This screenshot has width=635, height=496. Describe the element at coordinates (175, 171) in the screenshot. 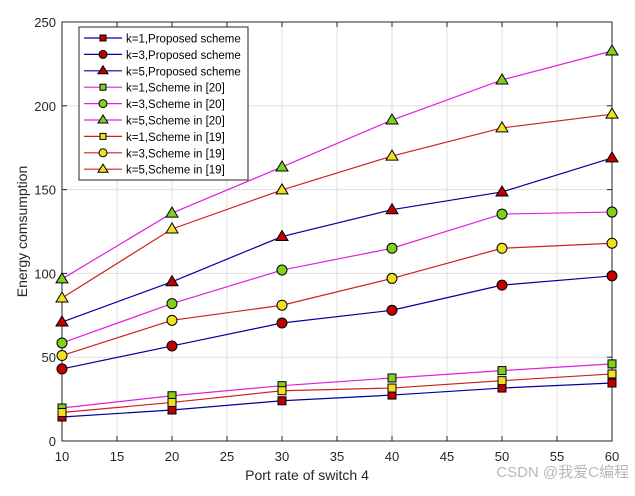

I see `legend-label: k=5,Scheme in [19]` at that location.